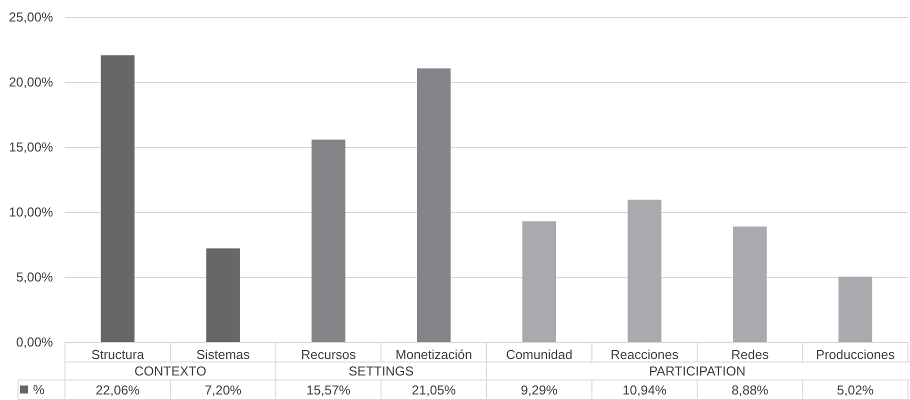  I want to click on y-tick-label: 15,00%, so click(31, 147).